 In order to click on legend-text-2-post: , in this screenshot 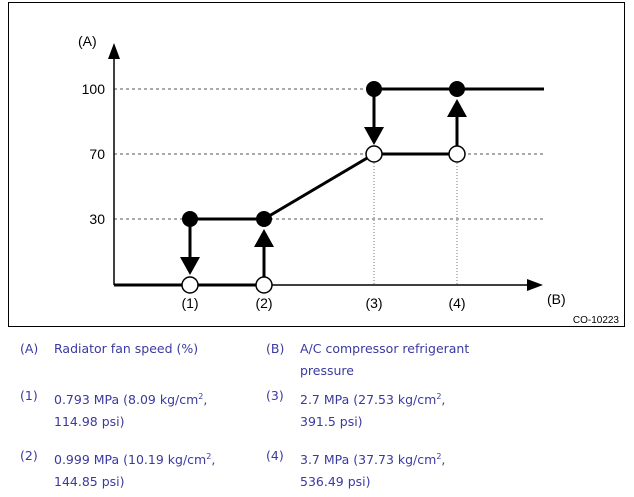, I will do `click(213, 459)`.